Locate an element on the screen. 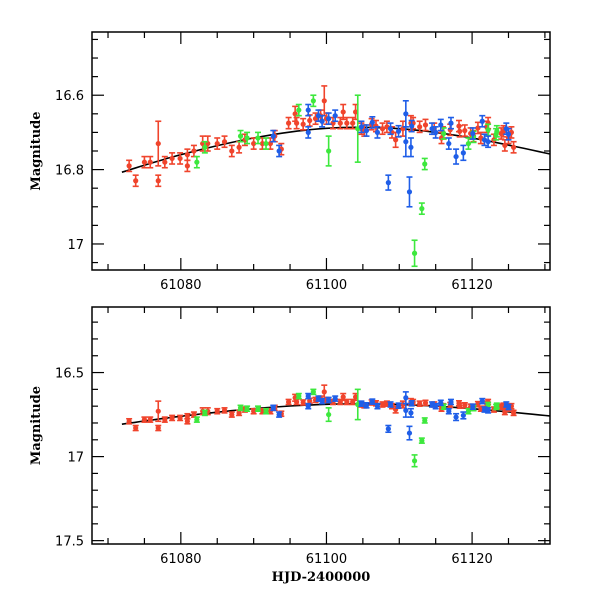 The image size is (600, 600). top-x-tick-label: 61080 is located at coordinates (180, 285).